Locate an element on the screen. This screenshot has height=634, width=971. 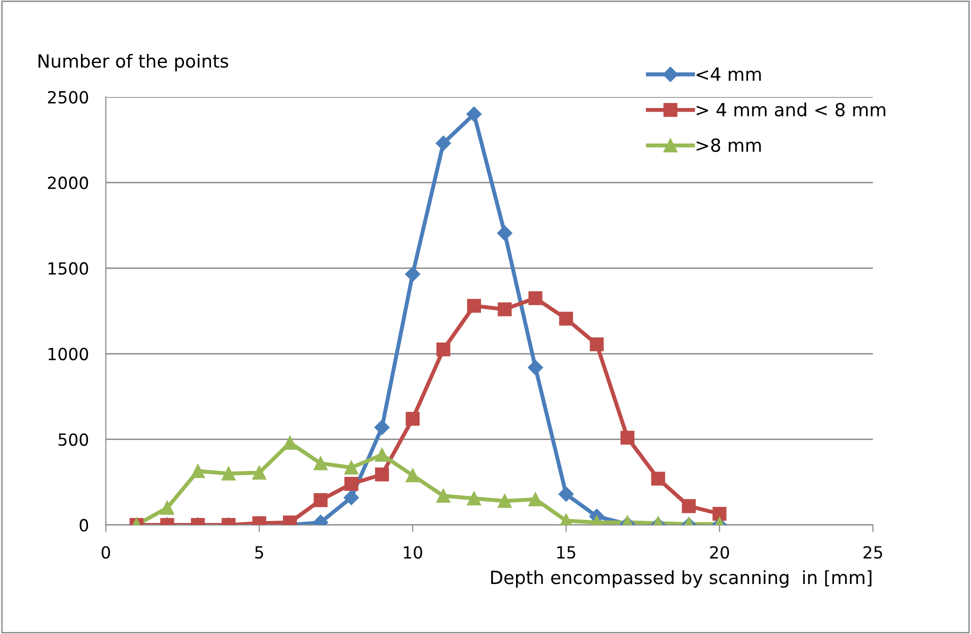
x-tick-label: 25 is located at coordinates (873, 552).